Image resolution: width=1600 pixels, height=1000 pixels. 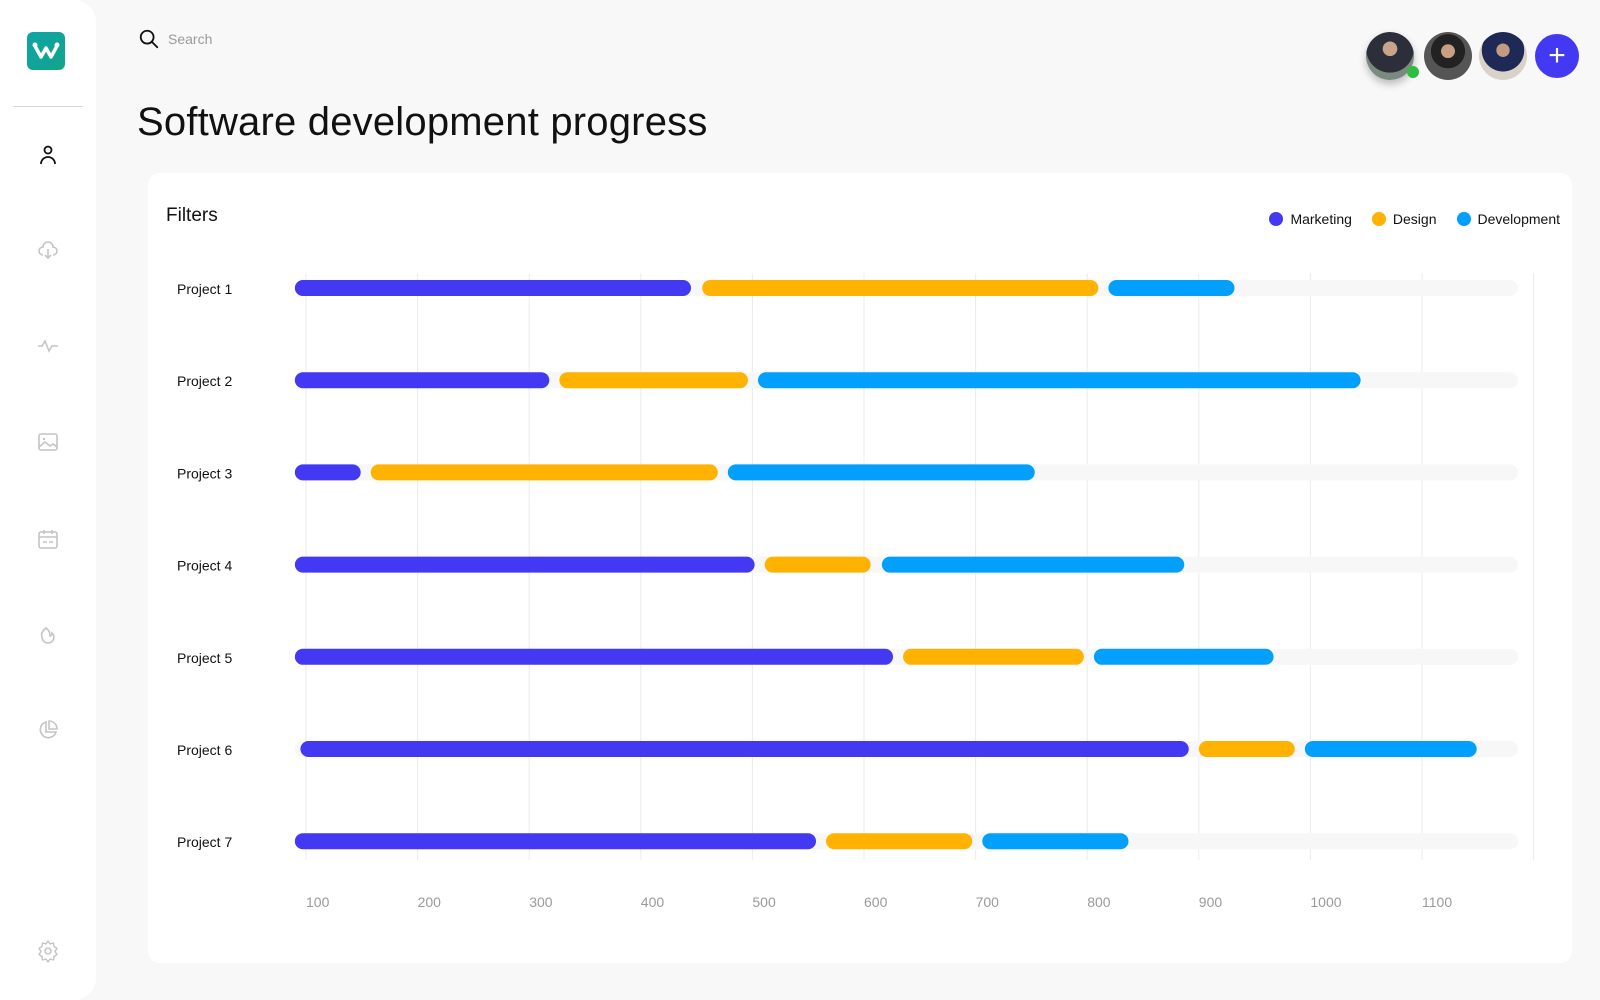 I want to click on activity-icon, so click(x=48, y=346).